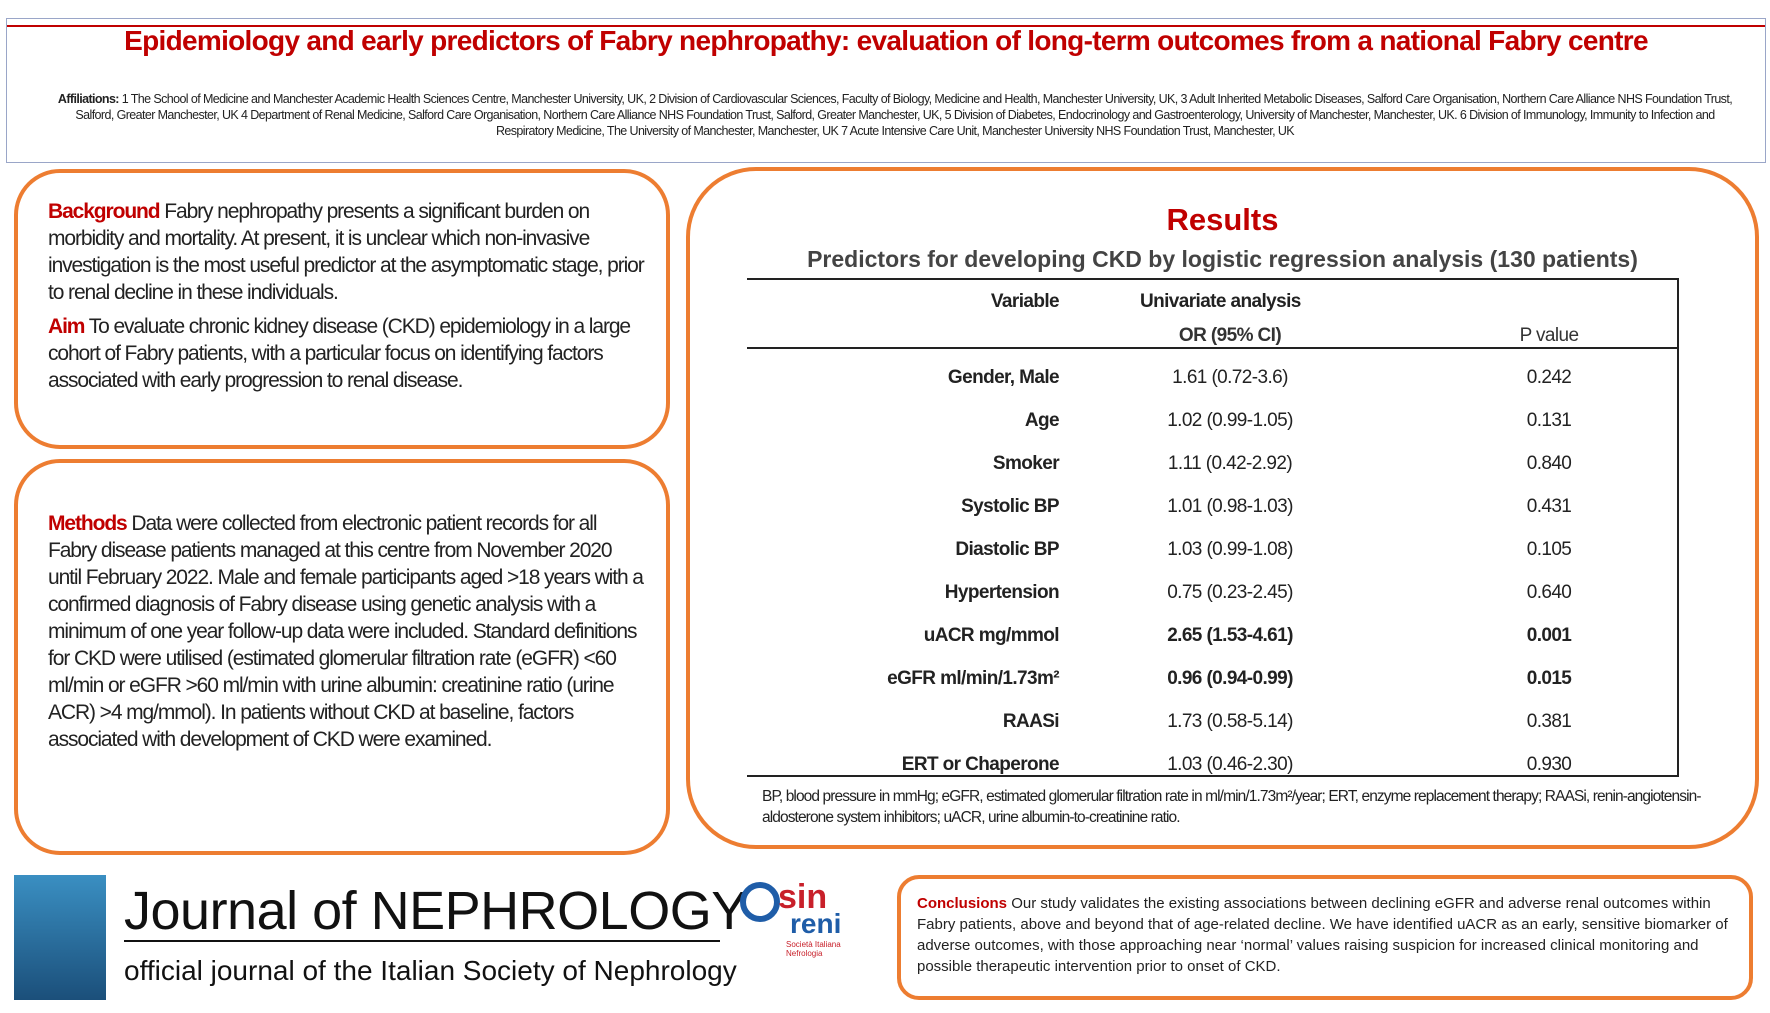 This screenshot has width=1770, height=1013. Describe the element at coordinates (1549, 463) in the screenshot. I see `row-p: 0.840` at that location.